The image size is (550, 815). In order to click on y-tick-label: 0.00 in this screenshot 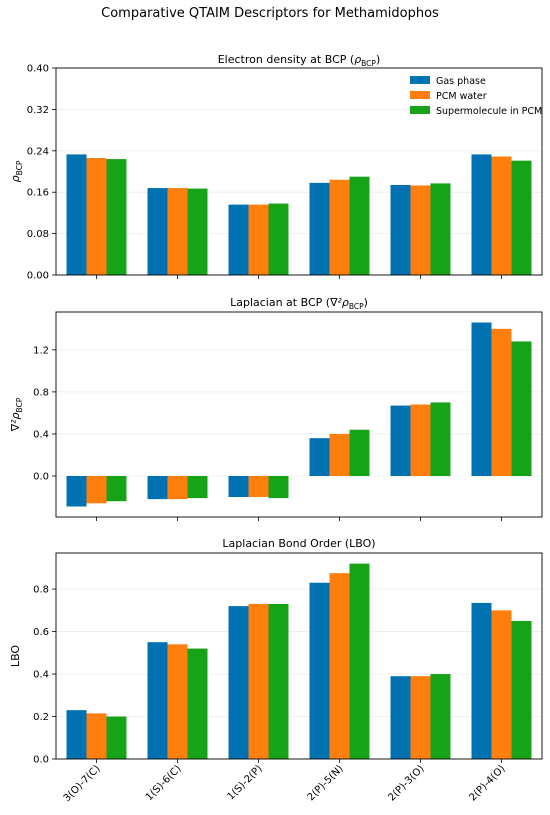, I will do `click(38, 276)`.